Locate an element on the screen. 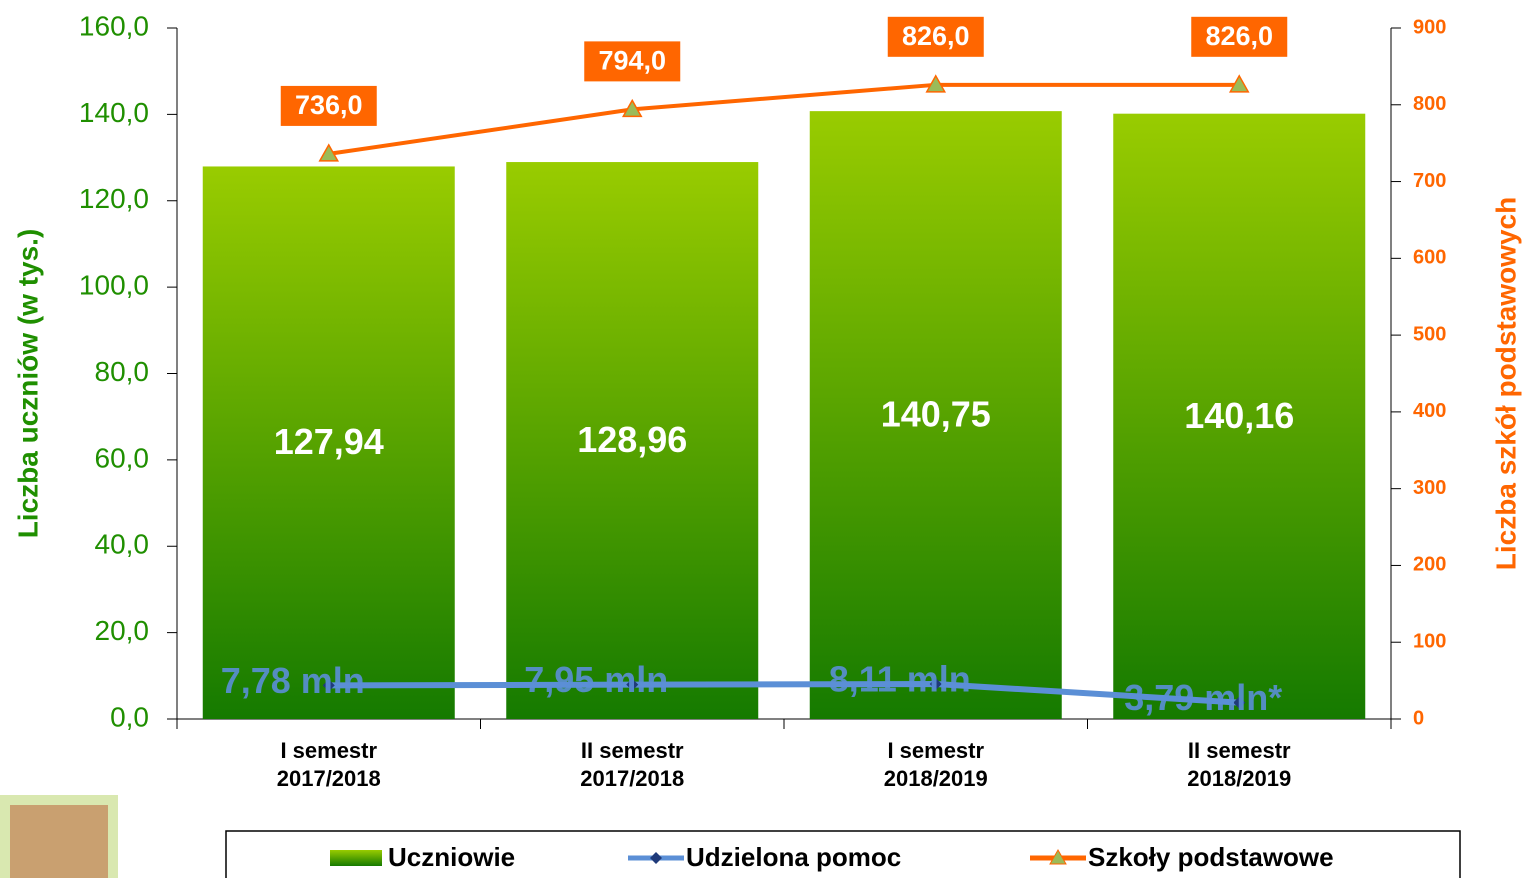 The image size is (1531, 878). y2-tick-label: 800 is located at coordinates (1429, 104).